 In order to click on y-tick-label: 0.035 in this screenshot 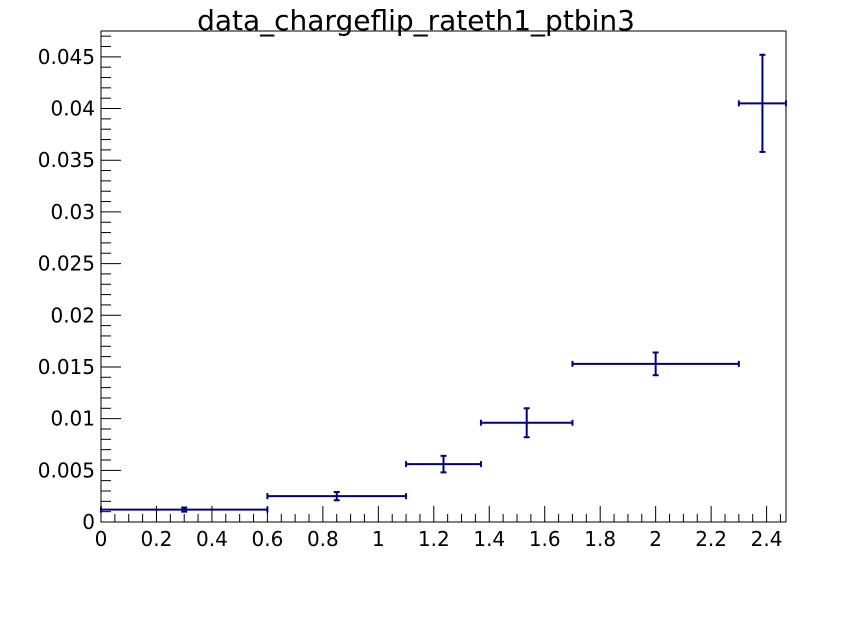, I will do `click(66, 160)`.